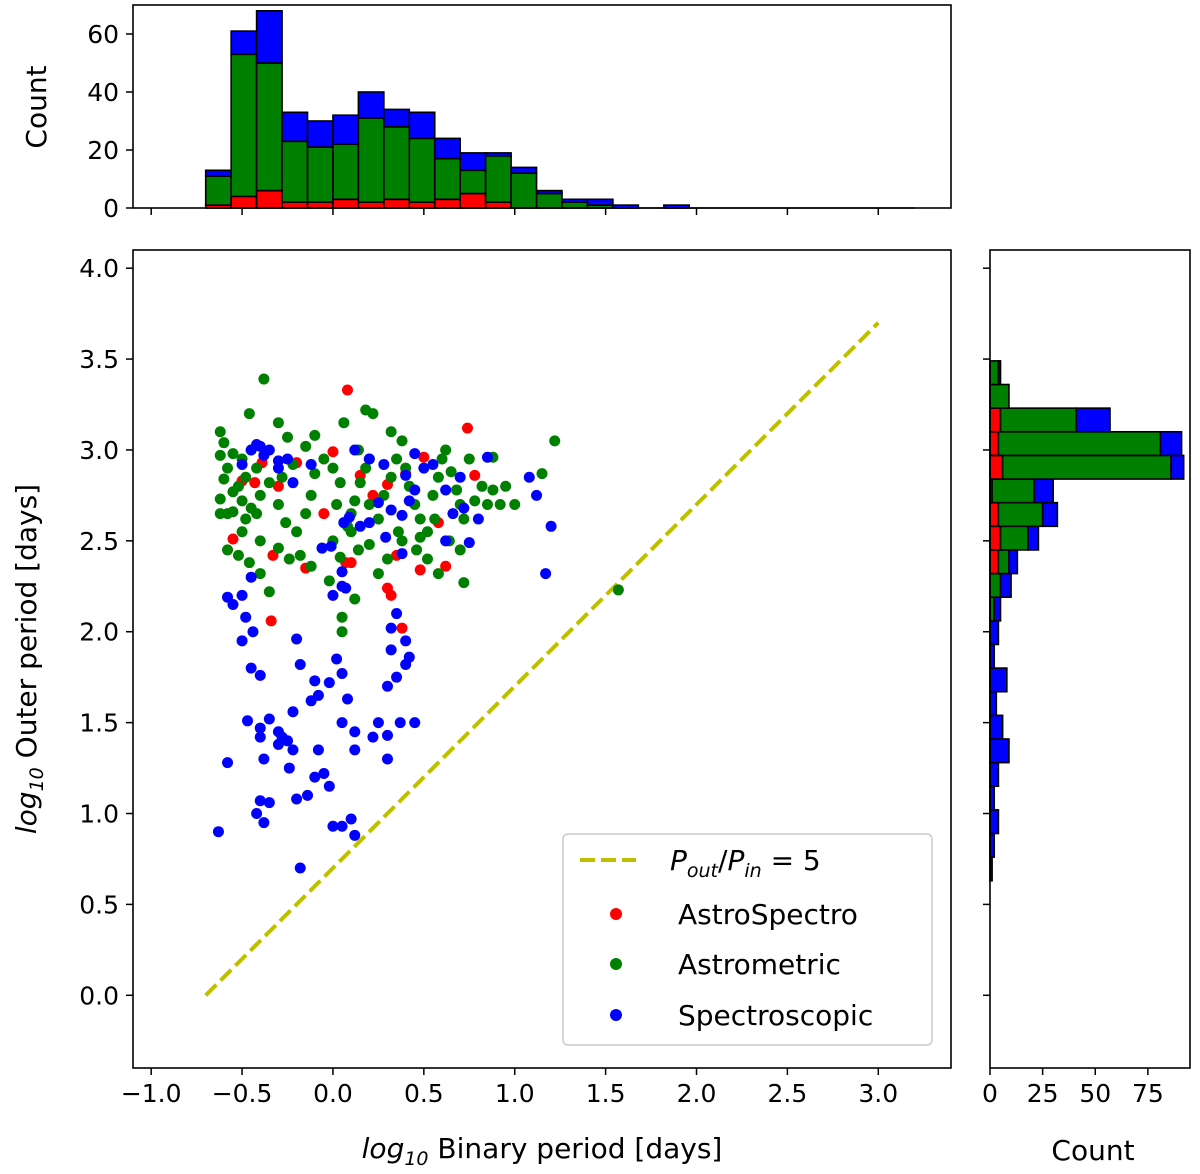  I want to click on x-tick-label: −1.0, so click(151, 1093).